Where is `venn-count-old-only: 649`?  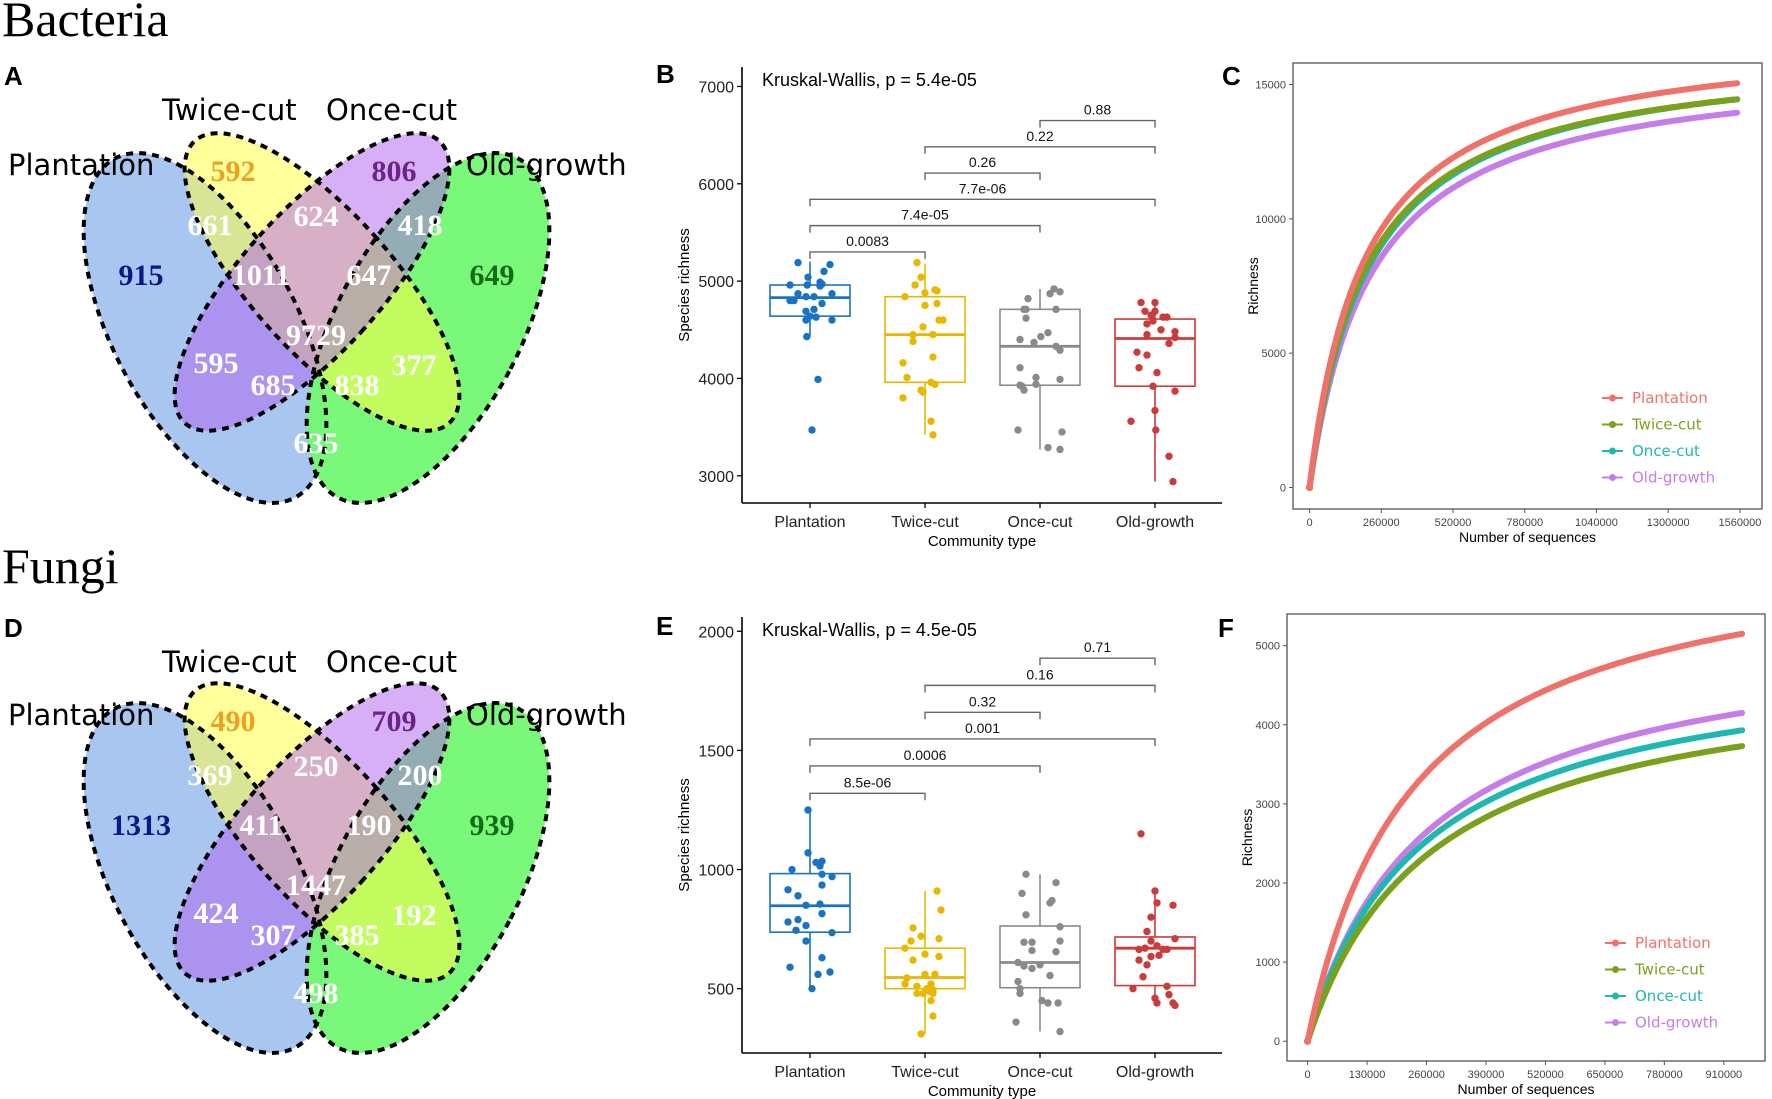
venn-count-old-only: 649 is located at coordinates (492, 275).